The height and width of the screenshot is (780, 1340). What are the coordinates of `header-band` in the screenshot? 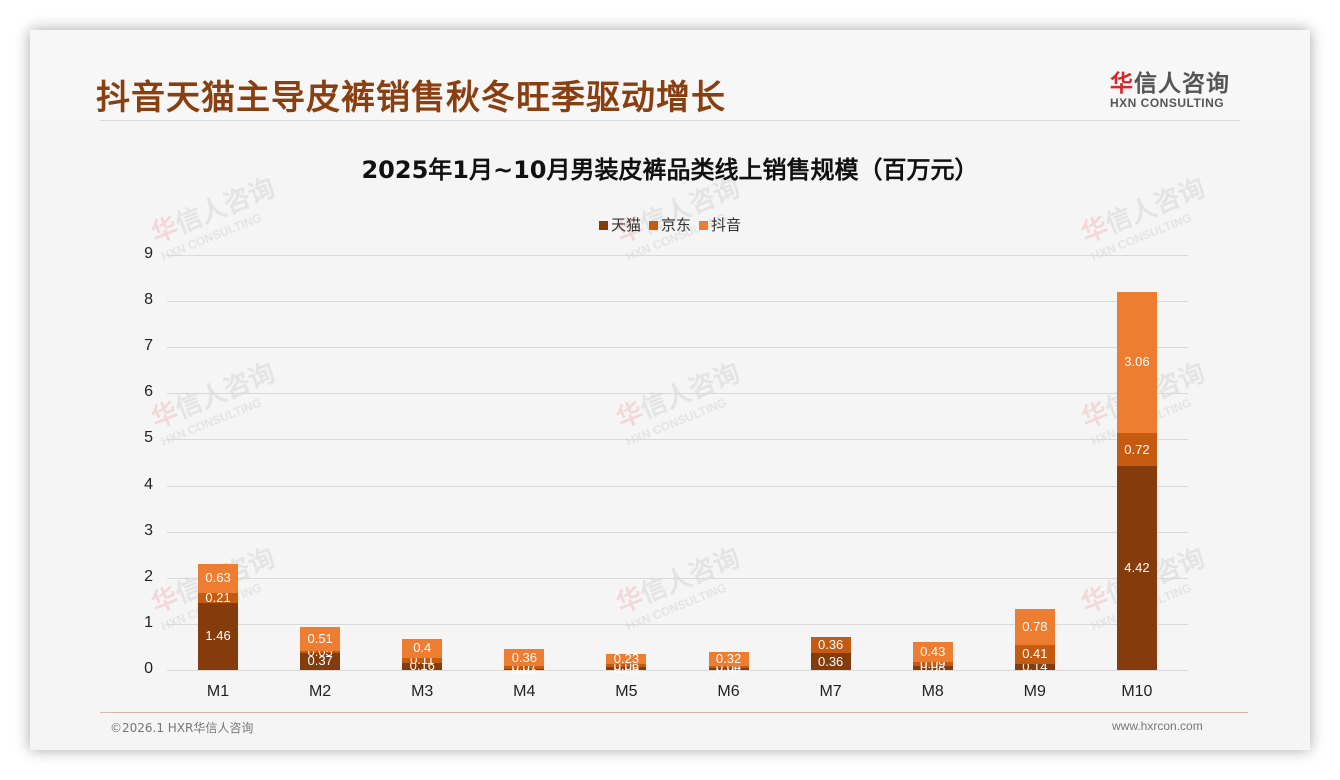 It's located at (670, 75).